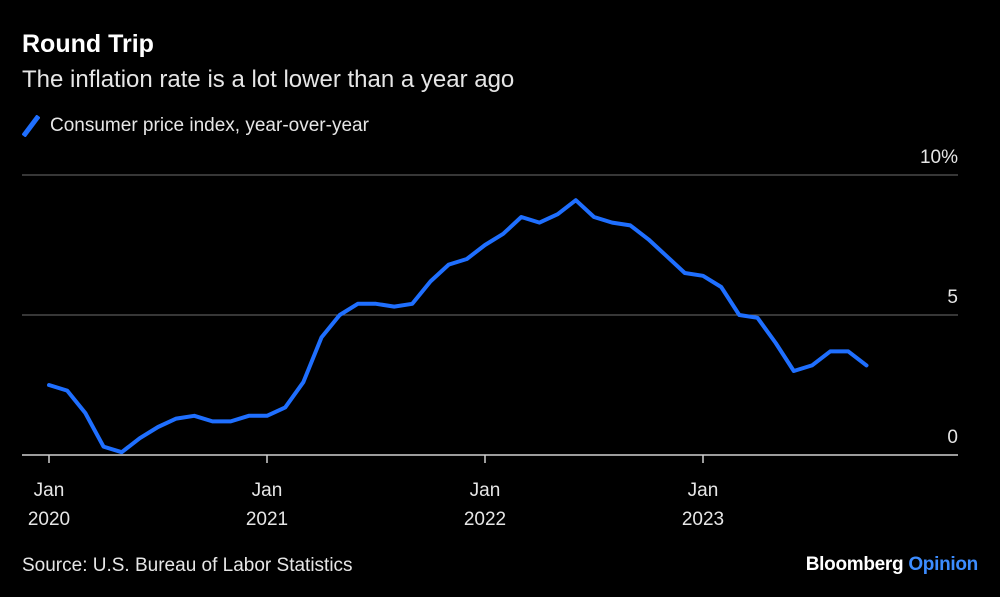  What do you see at coordinates (88, 44) in the screenshot?
I see `chart-title: Round Trip` at bounding box center [88, 44].